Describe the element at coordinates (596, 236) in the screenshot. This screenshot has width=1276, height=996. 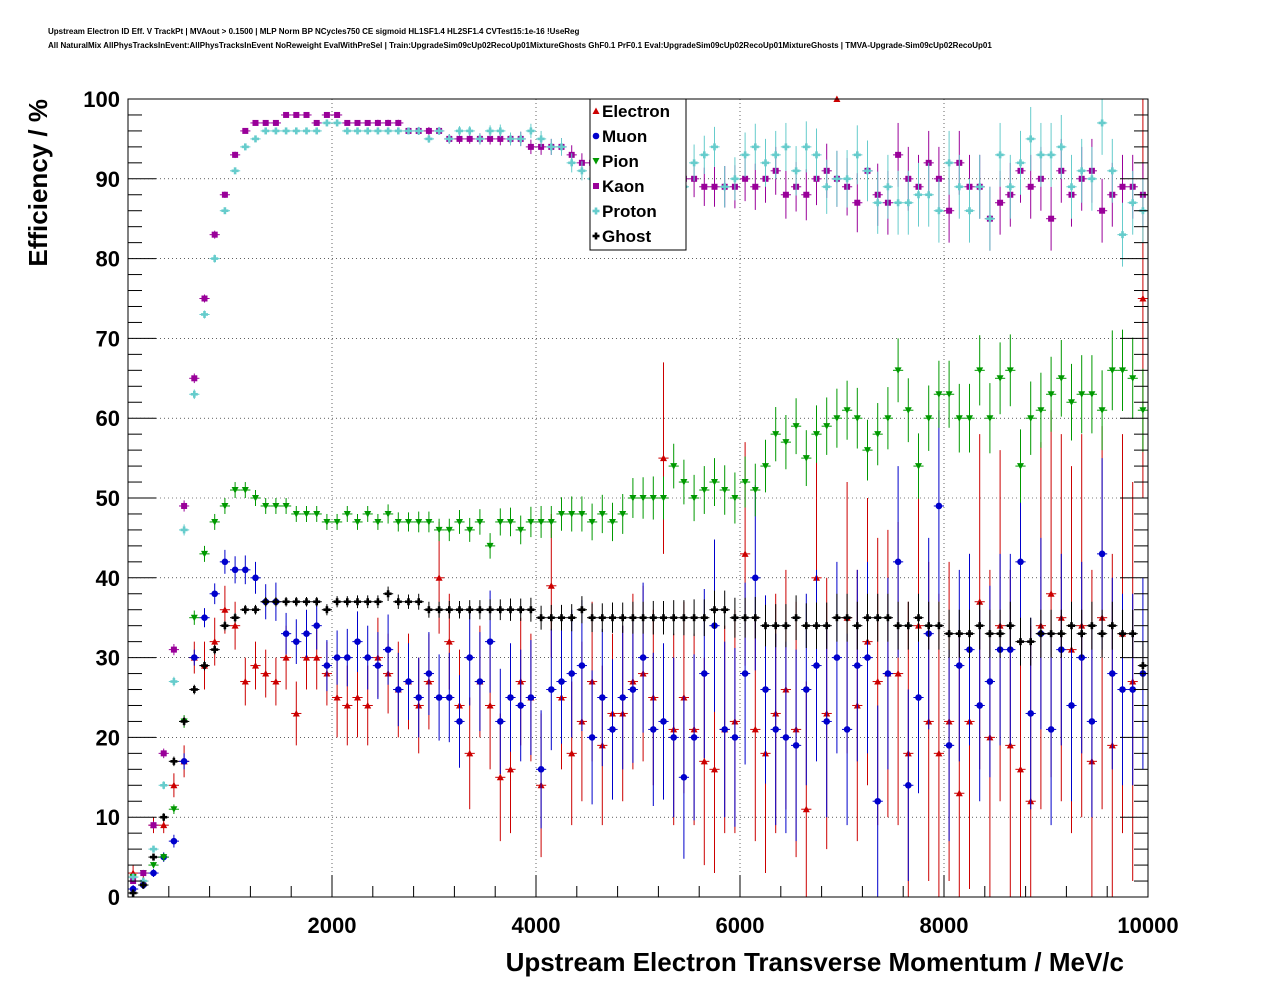
I see `legend-marker-ghost` at that location.